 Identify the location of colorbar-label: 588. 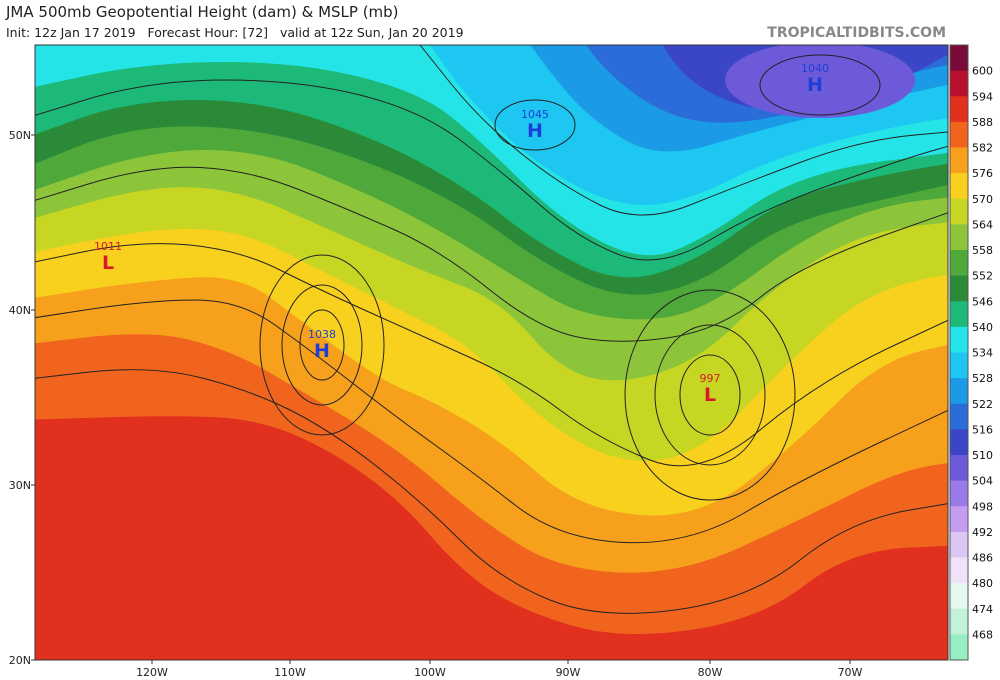
(982, 122).